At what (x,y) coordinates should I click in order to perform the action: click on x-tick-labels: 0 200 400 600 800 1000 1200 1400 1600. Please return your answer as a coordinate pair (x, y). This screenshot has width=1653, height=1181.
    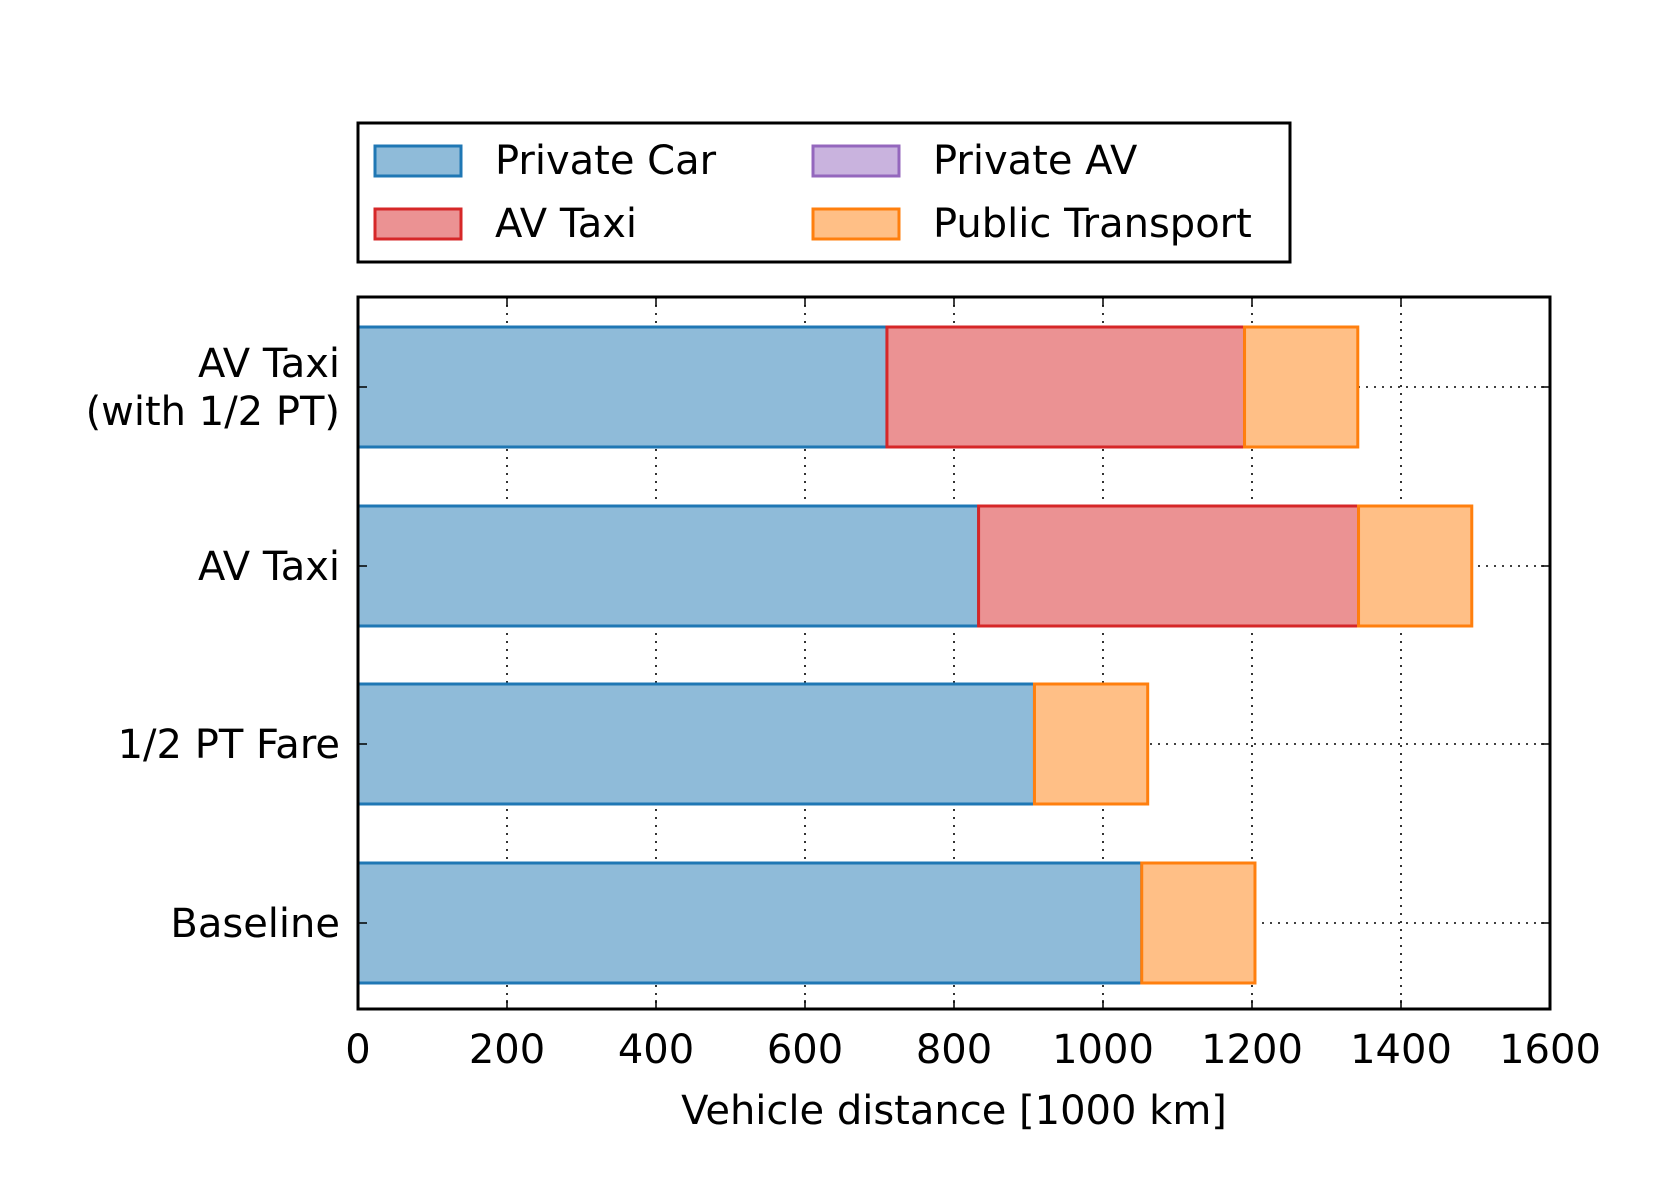
    Looking at the image, I should click on (973, 1050).